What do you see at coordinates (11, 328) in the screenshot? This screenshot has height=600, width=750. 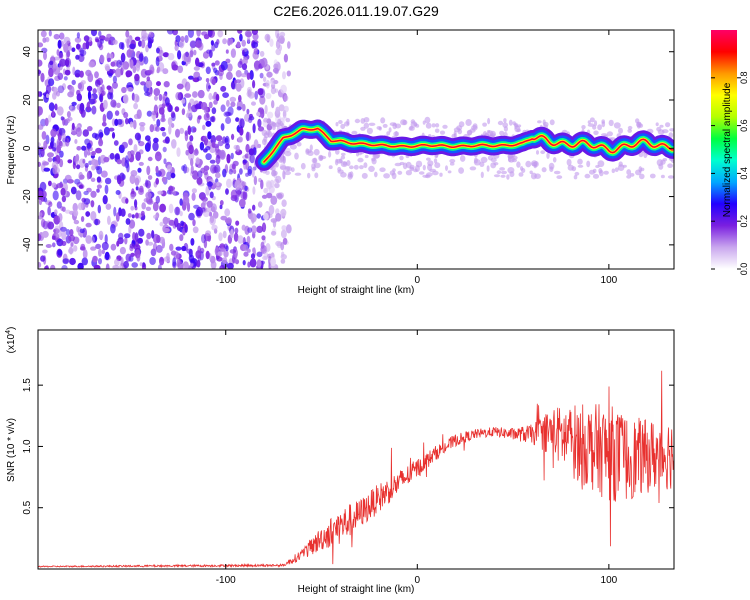 I see `snr-scale-suffix: )` at bounding box center [11, 328].